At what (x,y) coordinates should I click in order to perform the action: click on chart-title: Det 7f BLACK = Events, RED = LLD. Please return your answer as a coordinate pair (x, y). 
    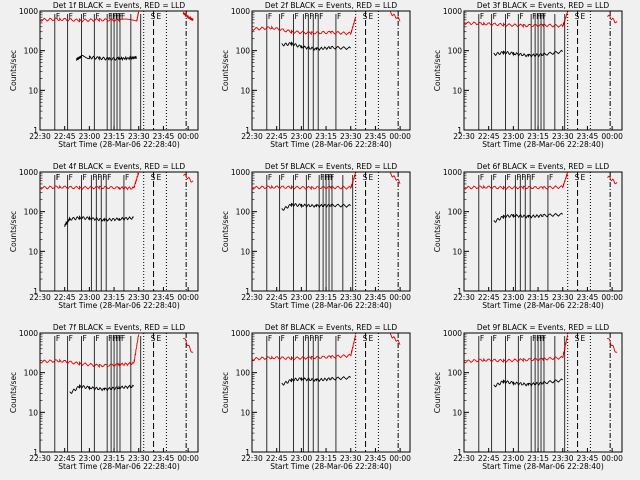
    Looking at the image, I should click on (119, 327).